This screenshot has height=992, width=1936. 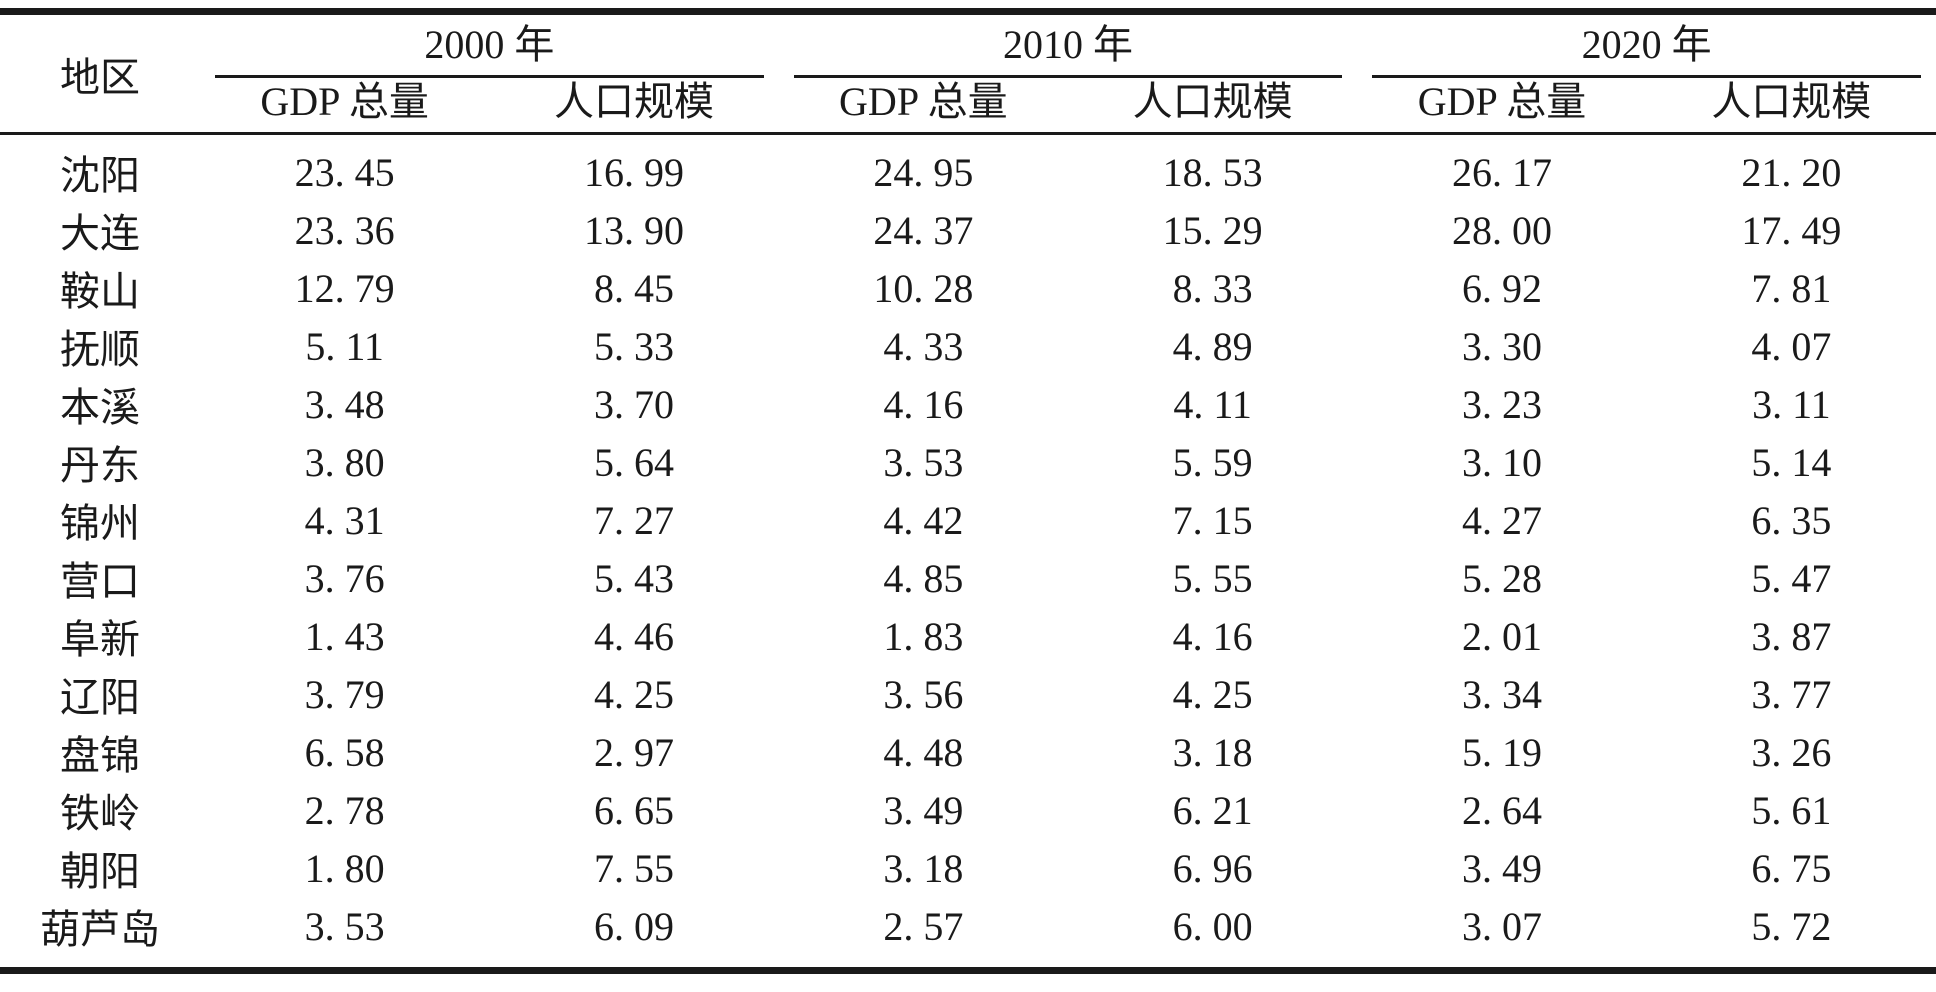 What do you see at coordinates (633, 868) in the screenshot?
I see `value-cell: 7. 55` at bounding box center [633, 868].